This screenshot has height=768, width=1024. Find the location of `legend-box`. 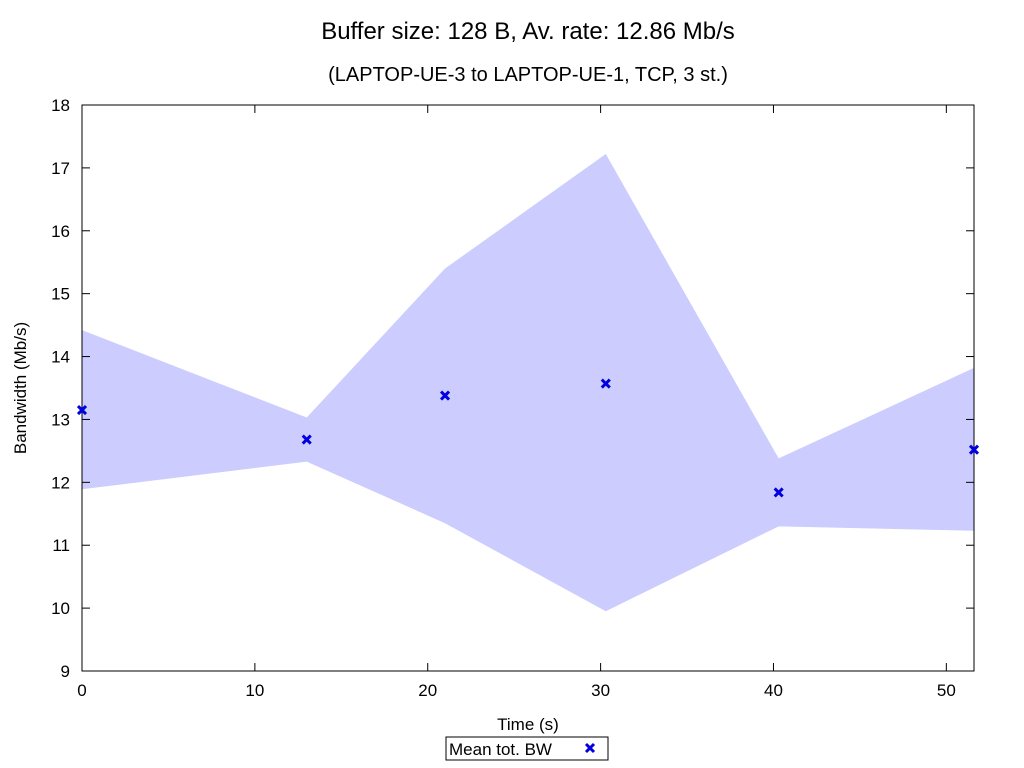

legend-box is located at coordinates (527, 748).